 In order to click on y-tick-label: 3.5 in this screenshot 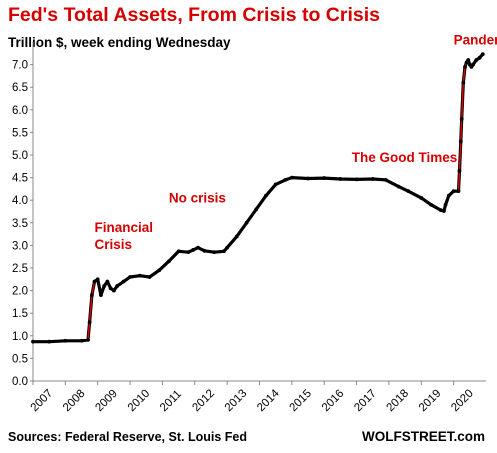, I will do `click(20, 224)`.